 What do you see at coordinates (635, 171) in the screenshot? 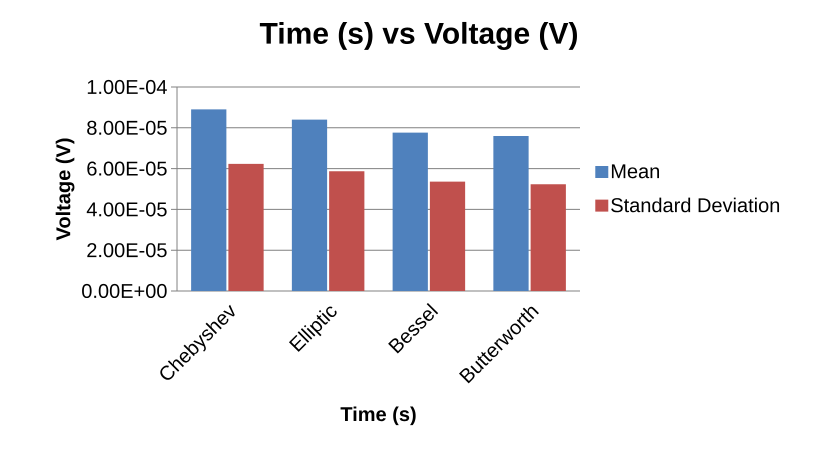
I see `legend-label: Mean` at bounding box center [635, 171].